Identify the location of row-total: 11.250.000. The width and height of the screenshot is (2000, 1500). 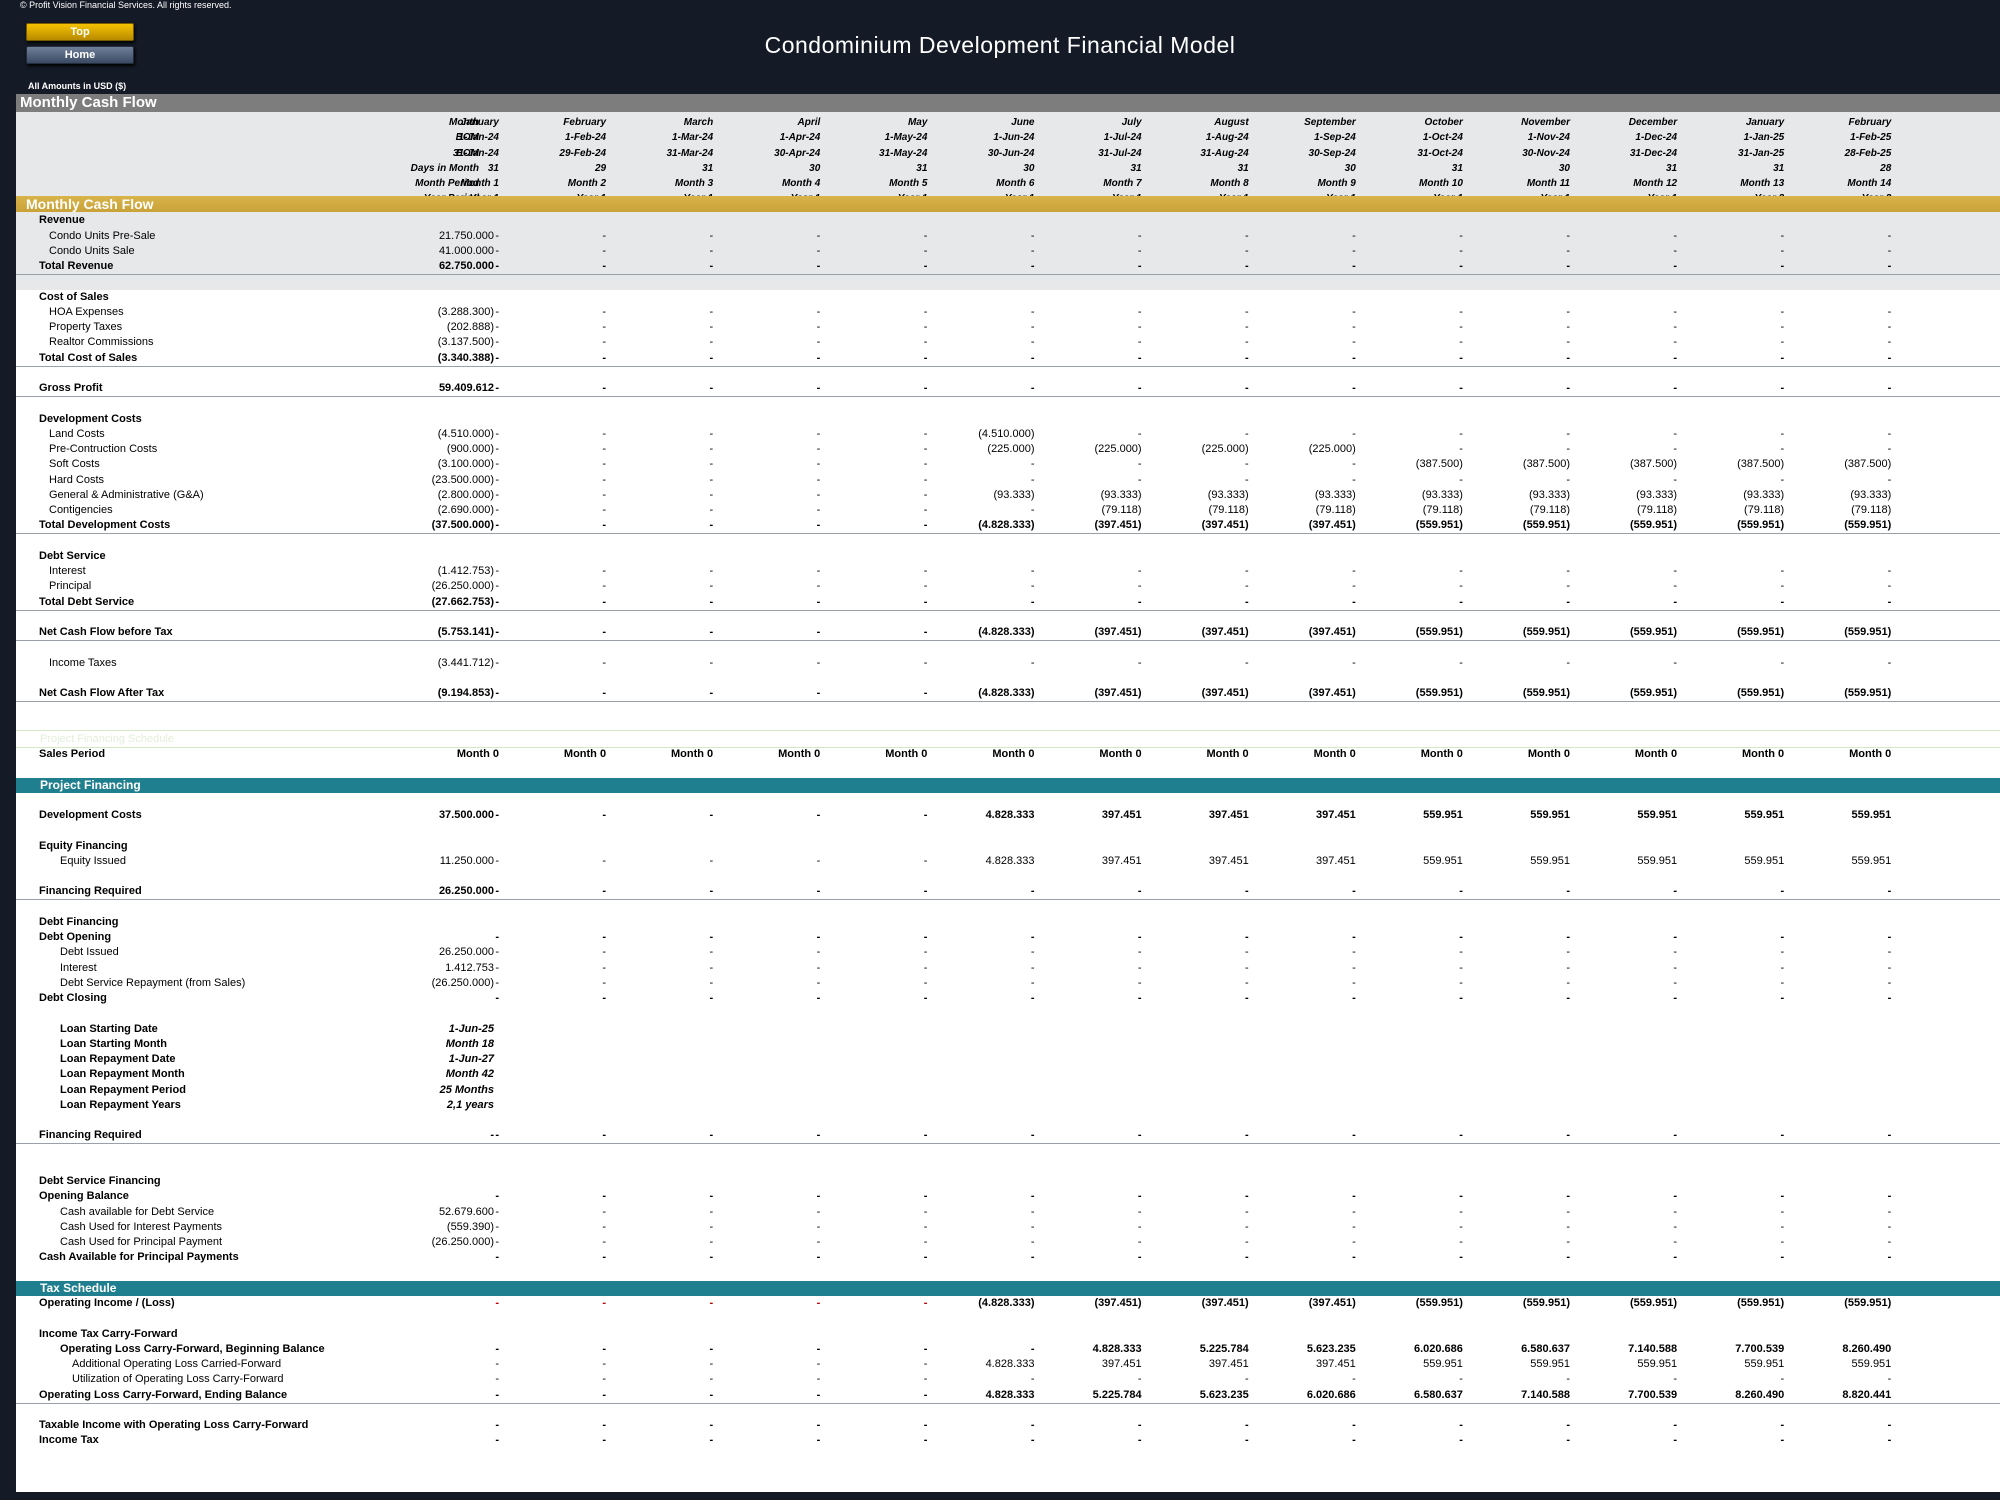
(466, 860).